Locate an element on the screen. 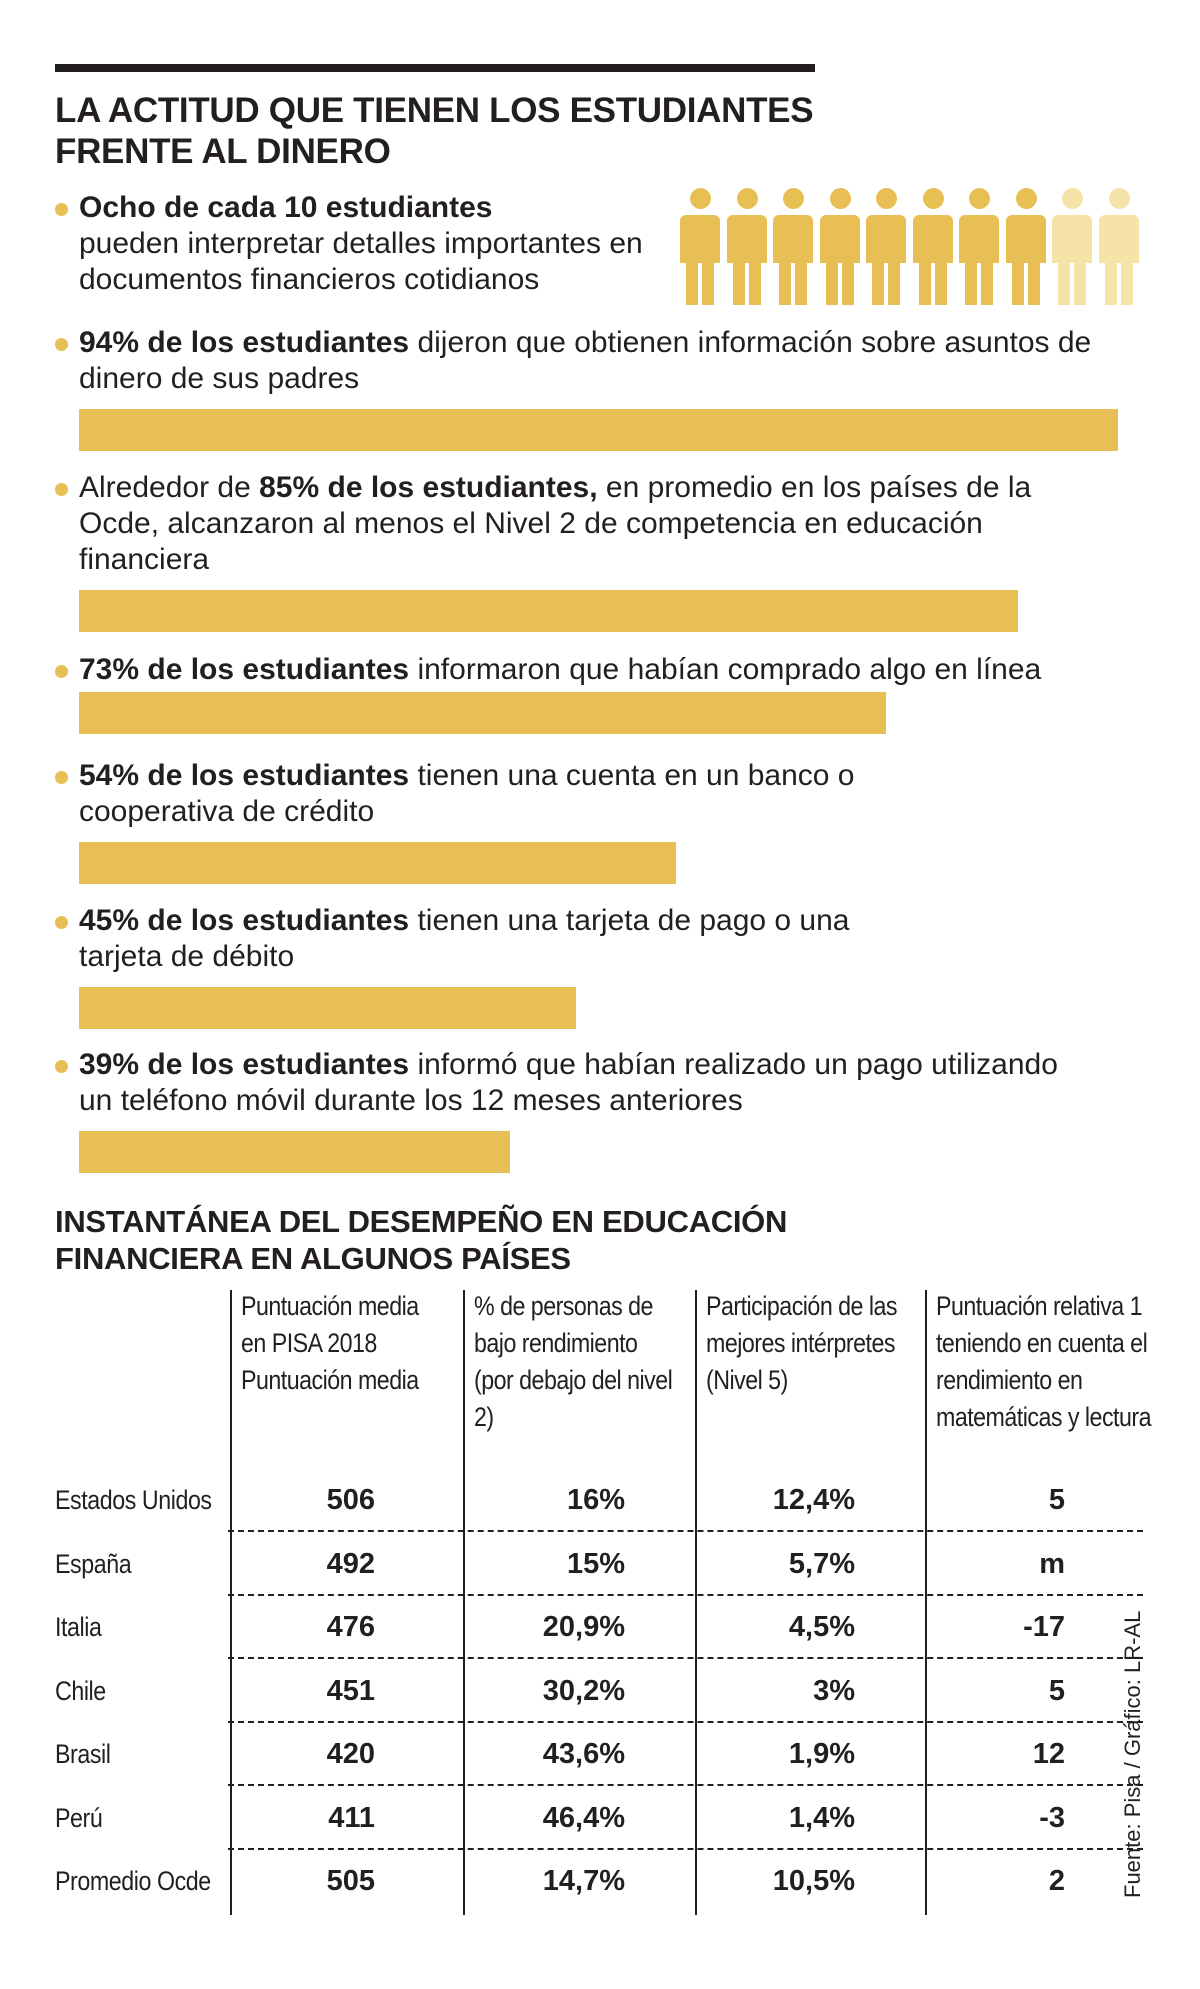 This screenshot has height=1989, width=1200. stat-highlight: Ocho de cada 10 estudiantes is located at coordinates (286, 207).